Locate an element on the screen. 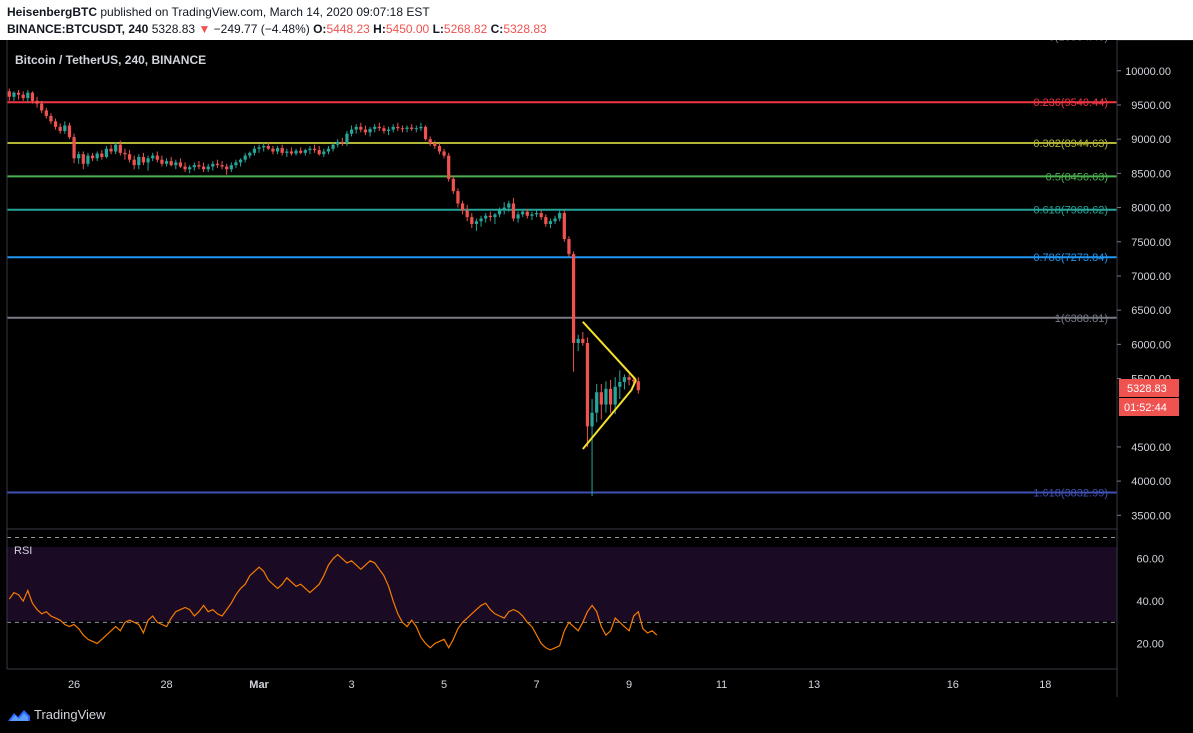 The height and width of the screenshot is (733, 1193). tradingview-logo-icon is located at coordinates (19, 715).